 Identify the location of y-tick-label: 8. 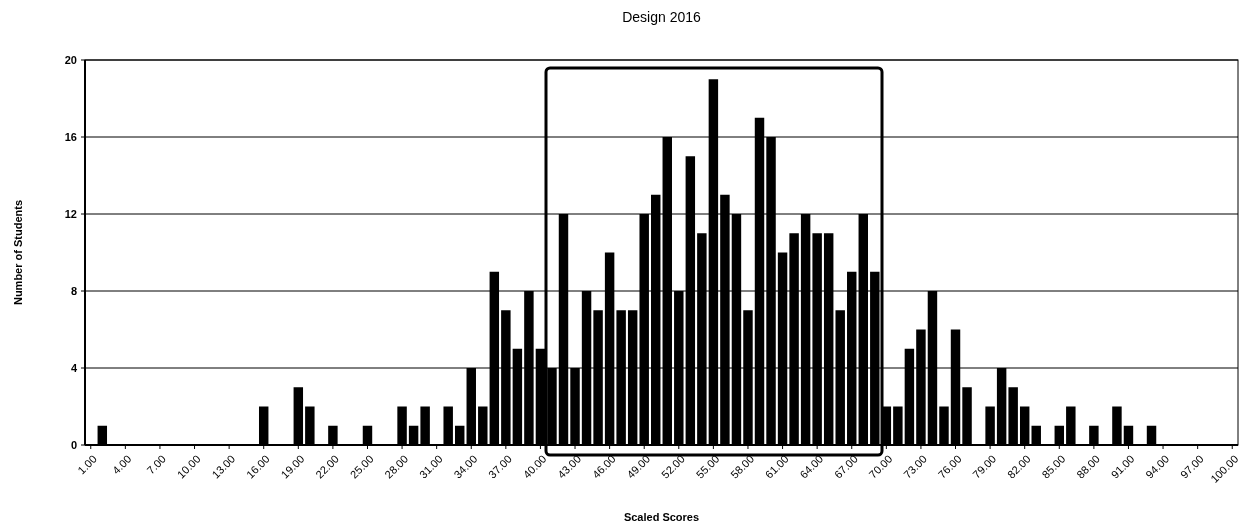
(73, 290).